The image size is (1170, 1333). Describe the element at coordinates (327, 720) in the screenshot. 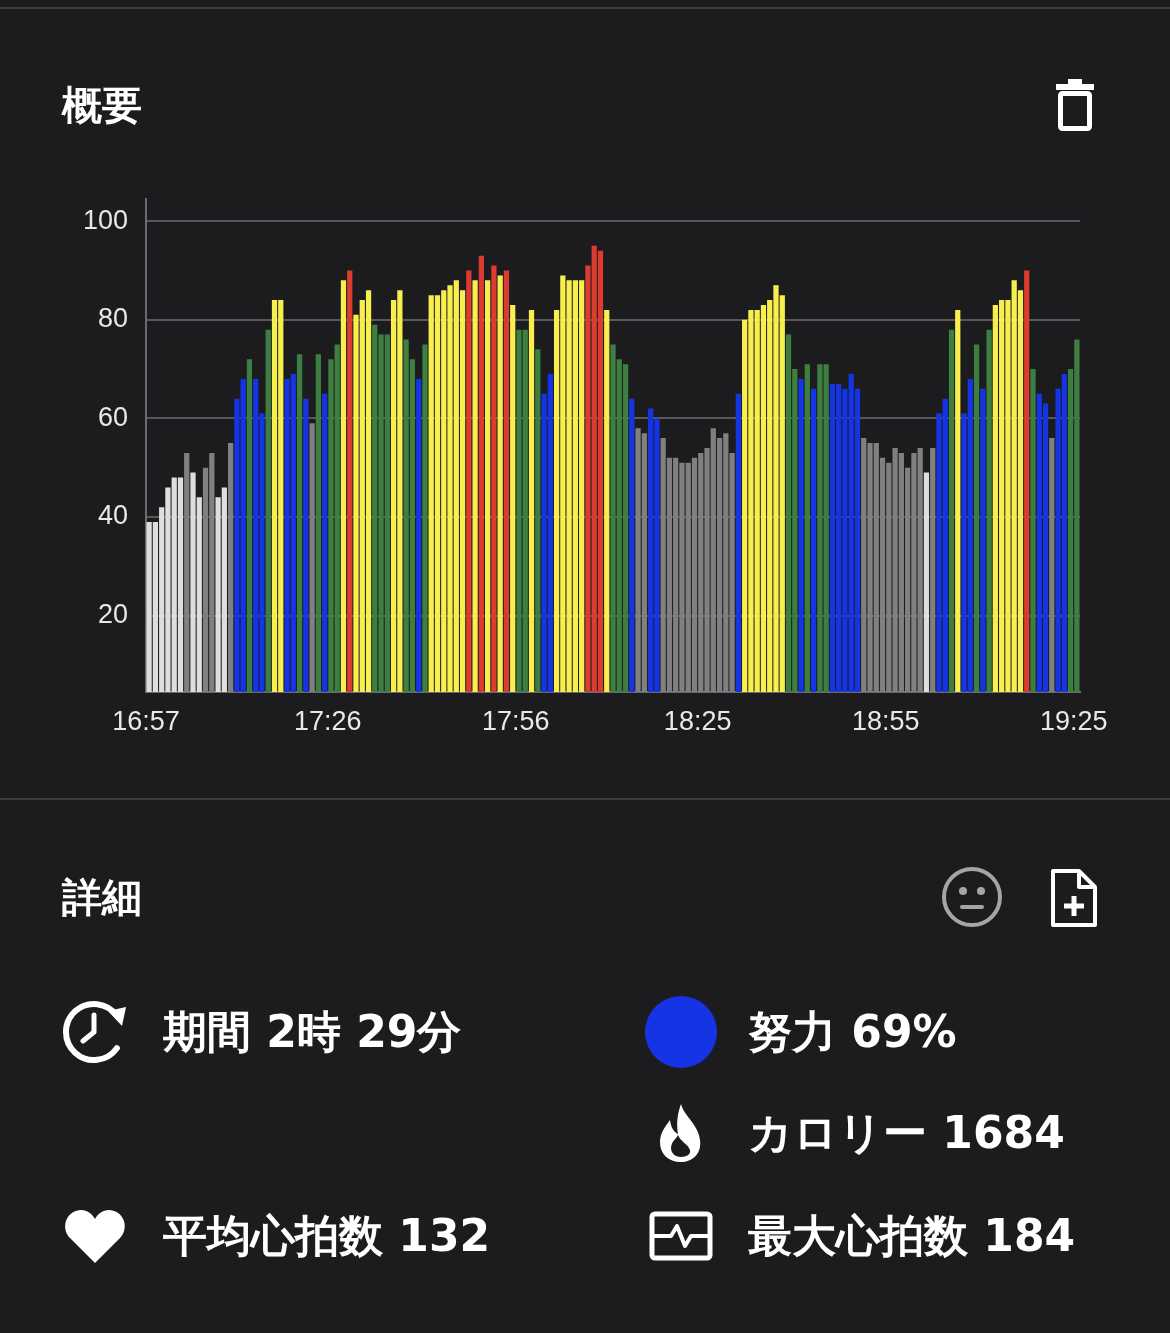

I see `x-tick-label: 17:26` at that location.